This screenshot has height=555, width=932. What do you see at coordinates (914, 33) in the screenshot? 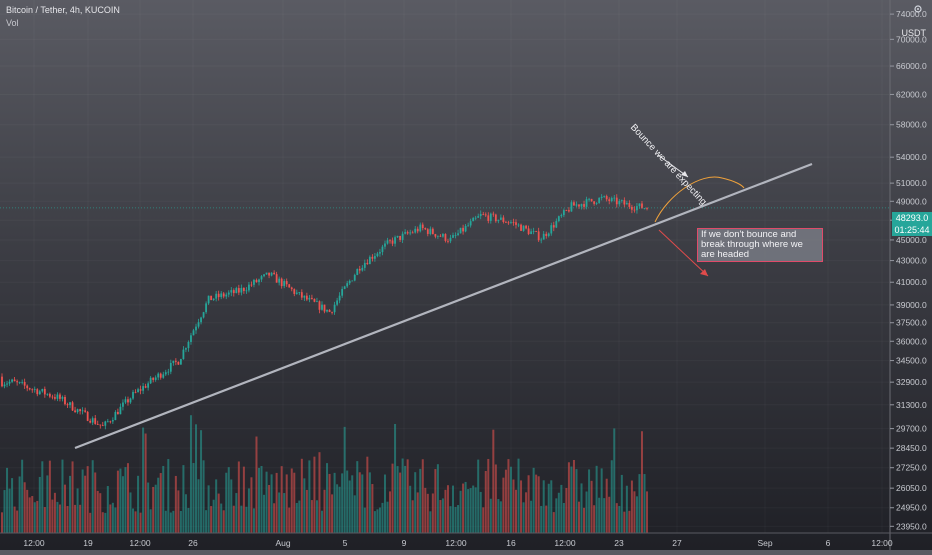
I see `currency-label: USDT` at bounding box center [914, 33].